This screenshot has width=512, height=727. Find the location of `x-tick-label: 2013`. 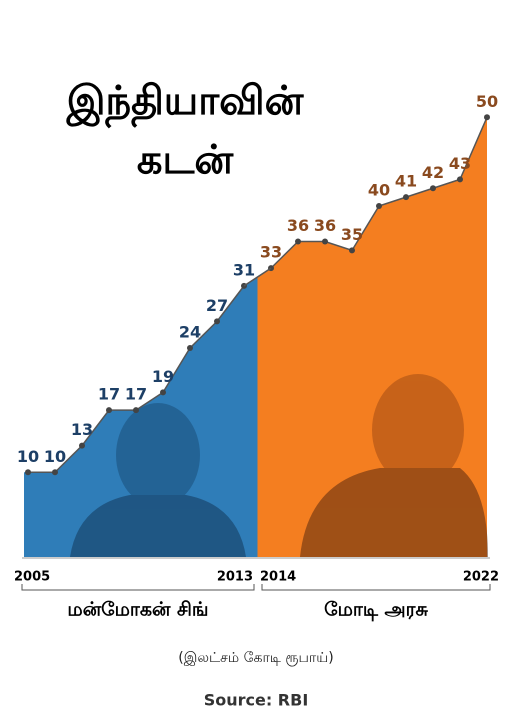

x-tick-label: 2013 is located at coordinates (235, 577).